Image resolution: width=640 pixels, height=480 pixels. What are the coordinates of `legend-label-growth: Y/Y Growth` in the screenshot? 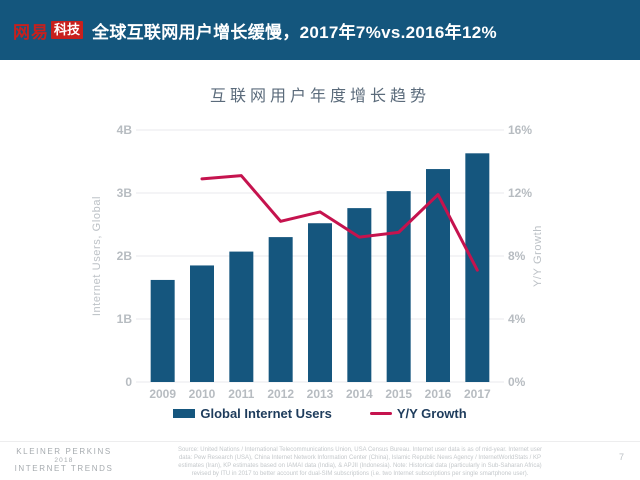 It's located at (431, 413).